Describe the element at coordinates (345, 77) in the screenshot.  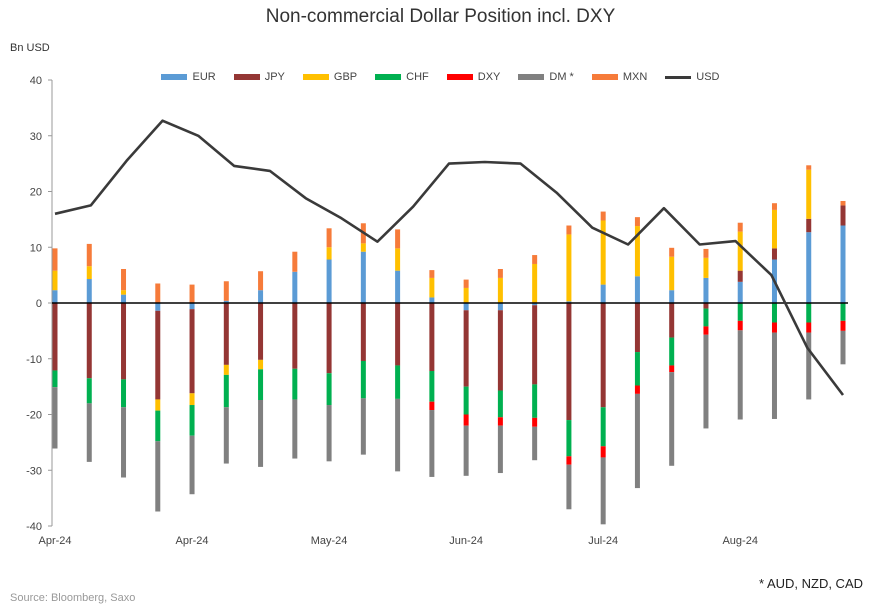
I see `legend-label-gbp: GBP` at that location.